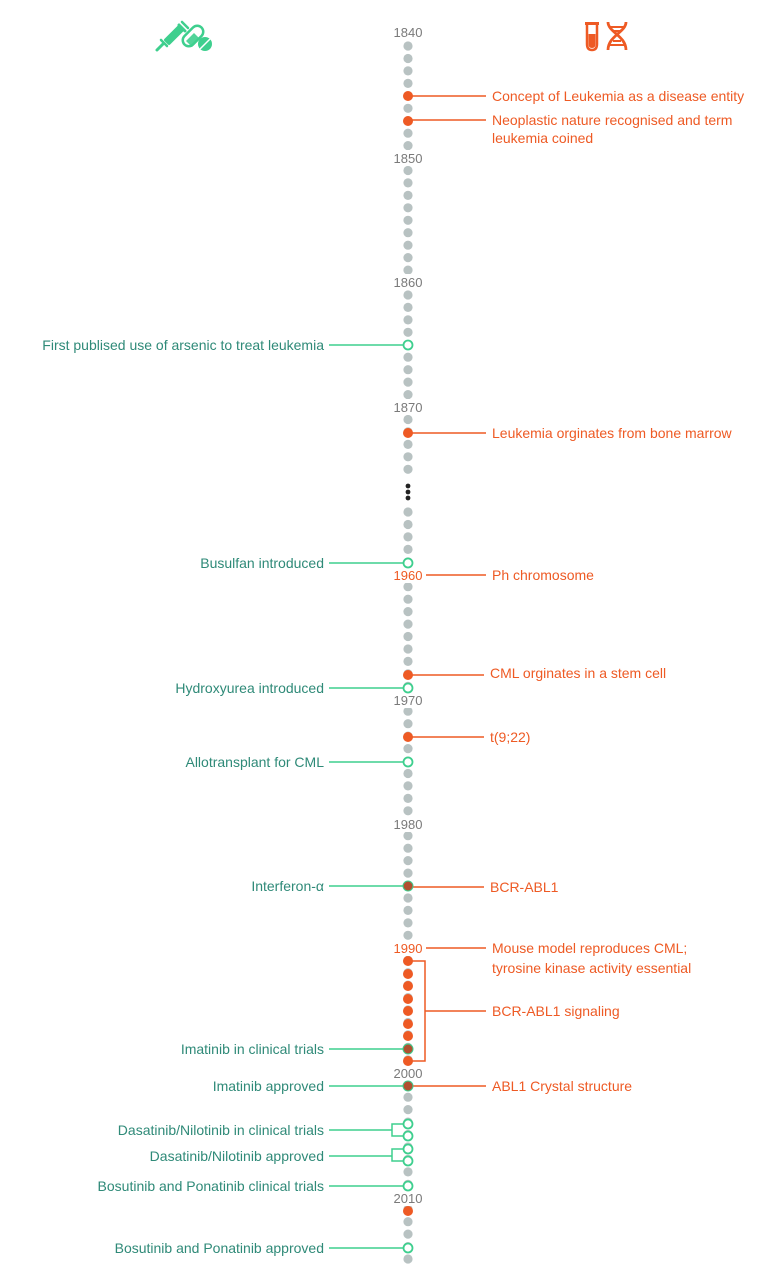 The width and height of the screenshot is (782, 1280). Describe the element at coordinates (408, 32) in the screenshot. I see `year-label: 1840` at that location.